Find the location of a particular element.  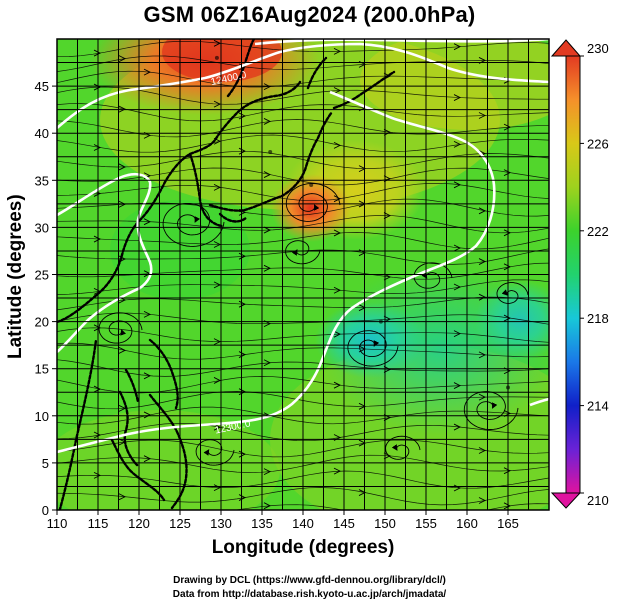

colorbar-body is located at coordinates (573, 274).